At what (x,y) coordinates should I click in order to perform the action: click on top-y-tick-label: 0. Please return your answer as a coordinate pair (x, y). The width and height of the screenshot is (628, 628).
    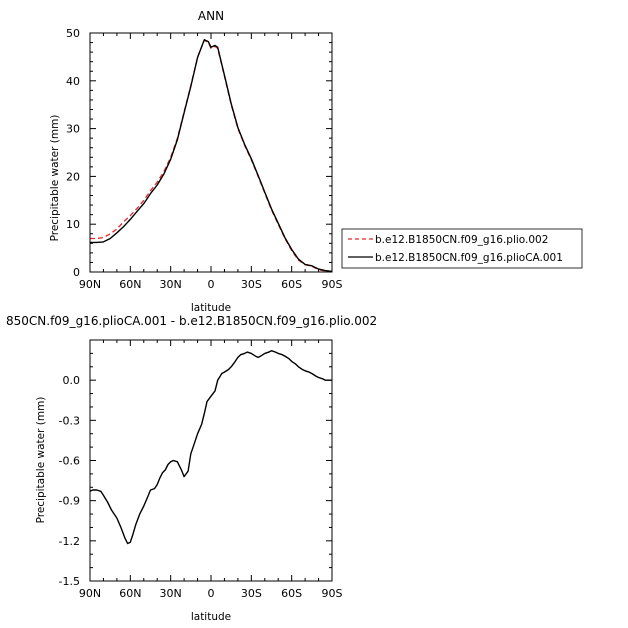
    Looking at the image, I should click on (76, 272).